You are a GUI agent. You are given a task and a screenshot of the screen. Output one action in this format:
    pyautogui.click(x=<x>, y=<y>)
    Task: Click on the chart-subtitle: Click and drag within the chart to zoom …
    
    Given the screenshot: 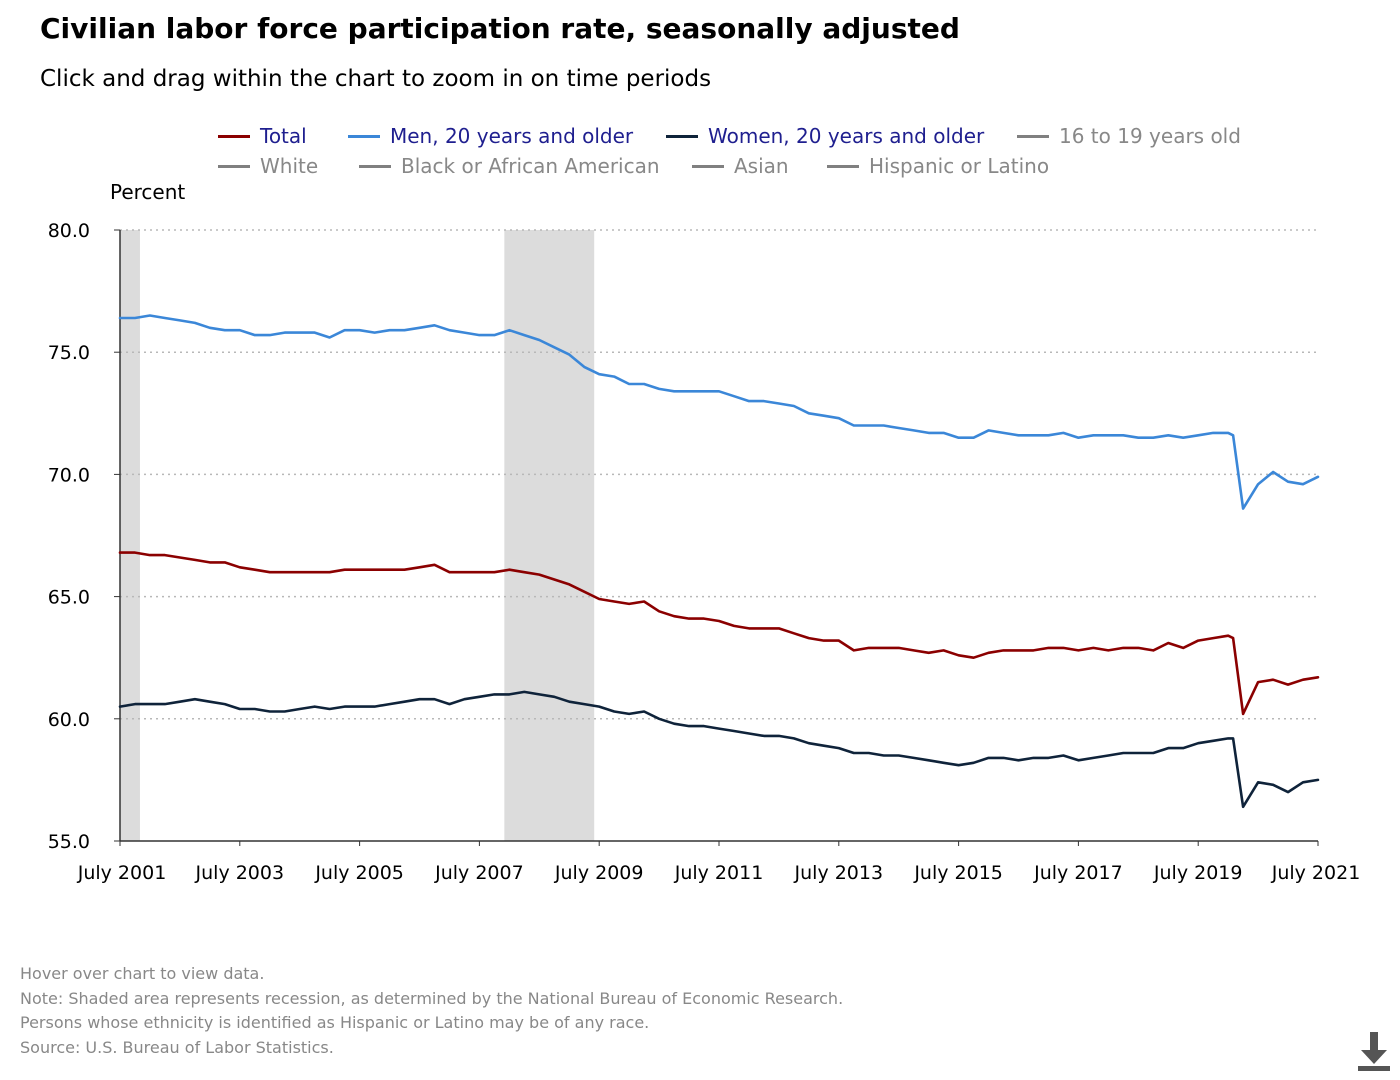 What is the action you would take?
    pyautogui.click(x=376, y=79)
    